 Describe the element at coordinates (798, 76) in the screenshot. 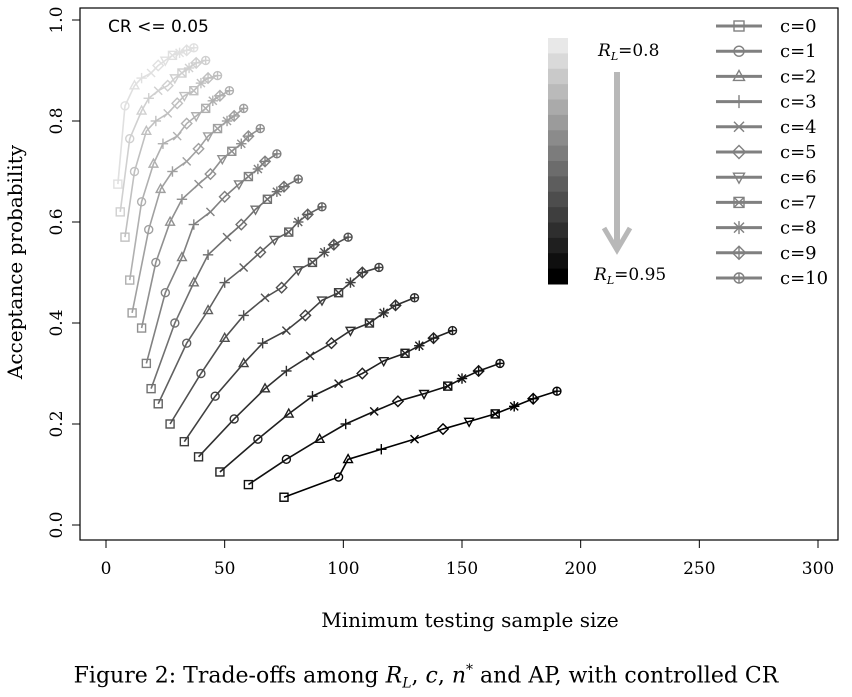

I see `legend-label: c=2` at that location.